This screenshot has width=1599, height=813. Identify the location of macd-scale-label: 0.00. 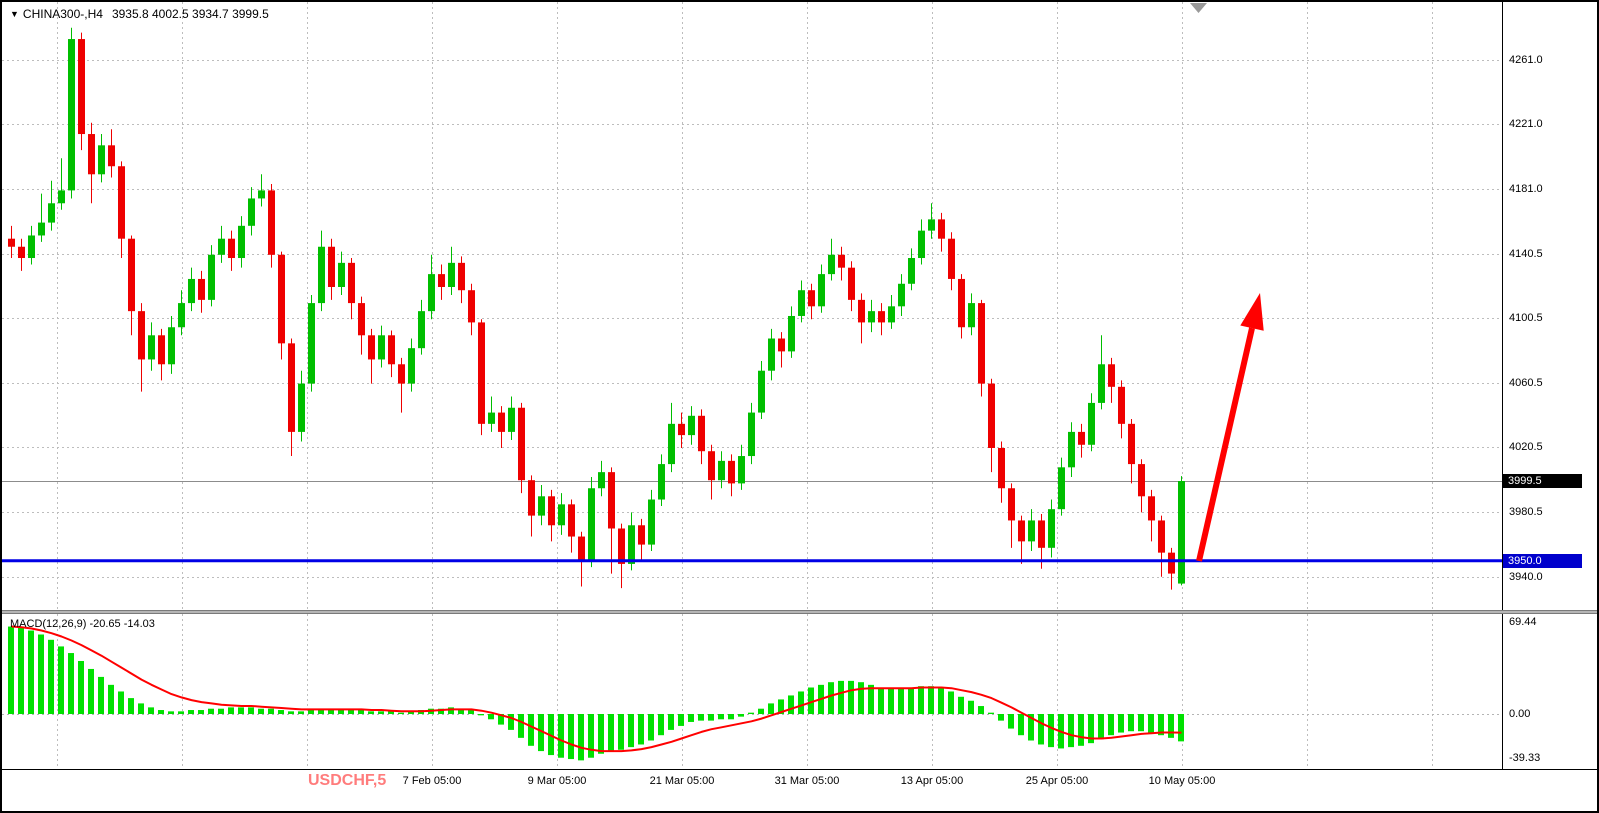
(1520, 714).